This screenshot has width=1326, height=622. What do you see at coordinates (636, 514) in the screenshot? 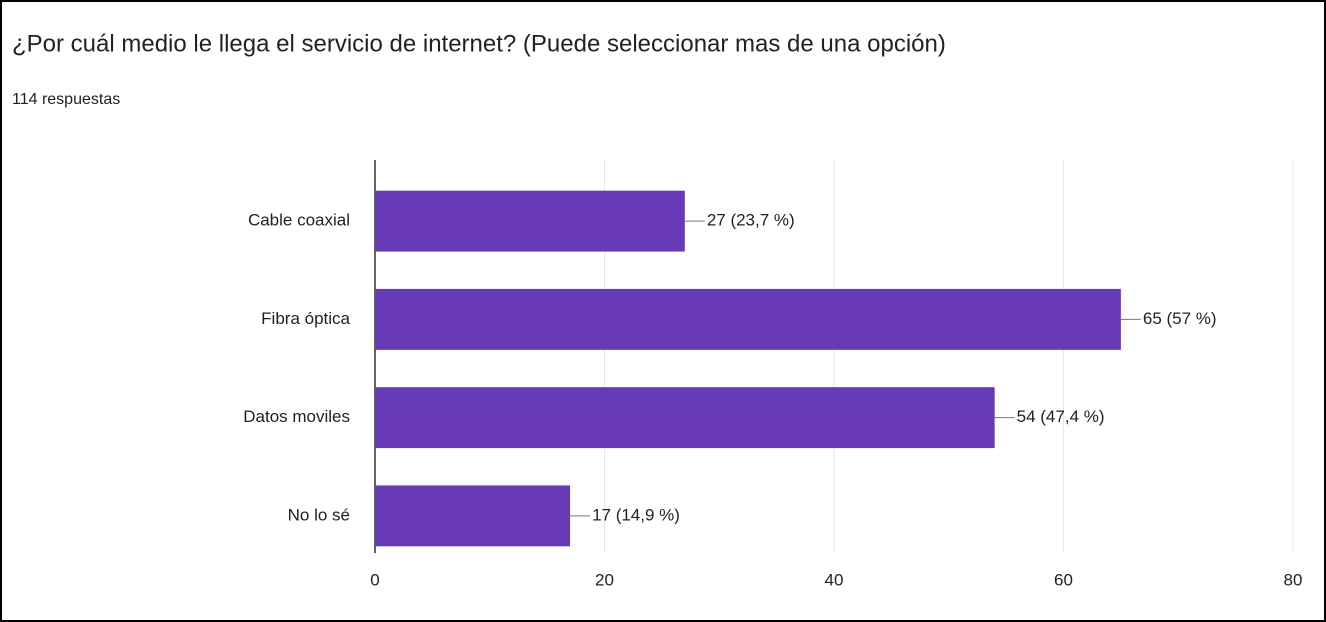
I see `data-label: 17 (14,9 %)` at bounding box center [636, 514].